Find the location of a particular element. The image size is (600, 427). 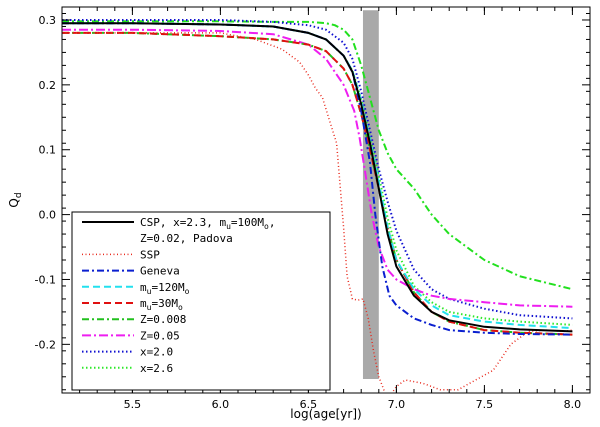

x-tick-label: 8.0 is located at coordinates (573, 404).